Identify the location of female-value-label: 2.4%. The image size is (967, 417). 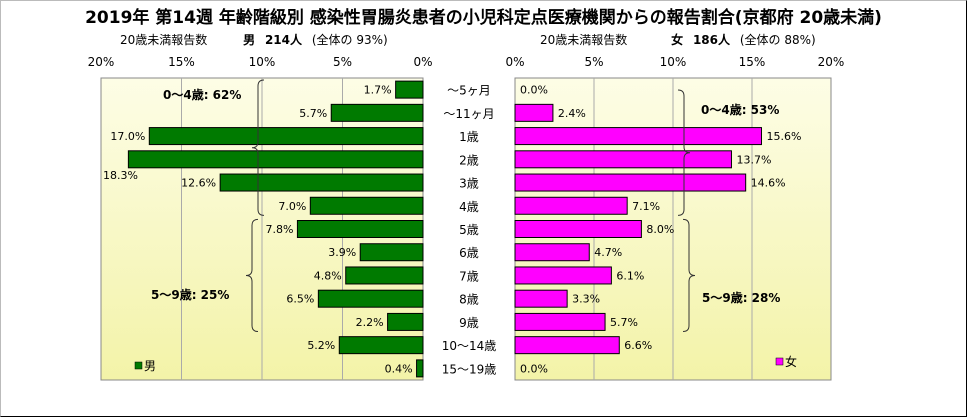
(572, 113).